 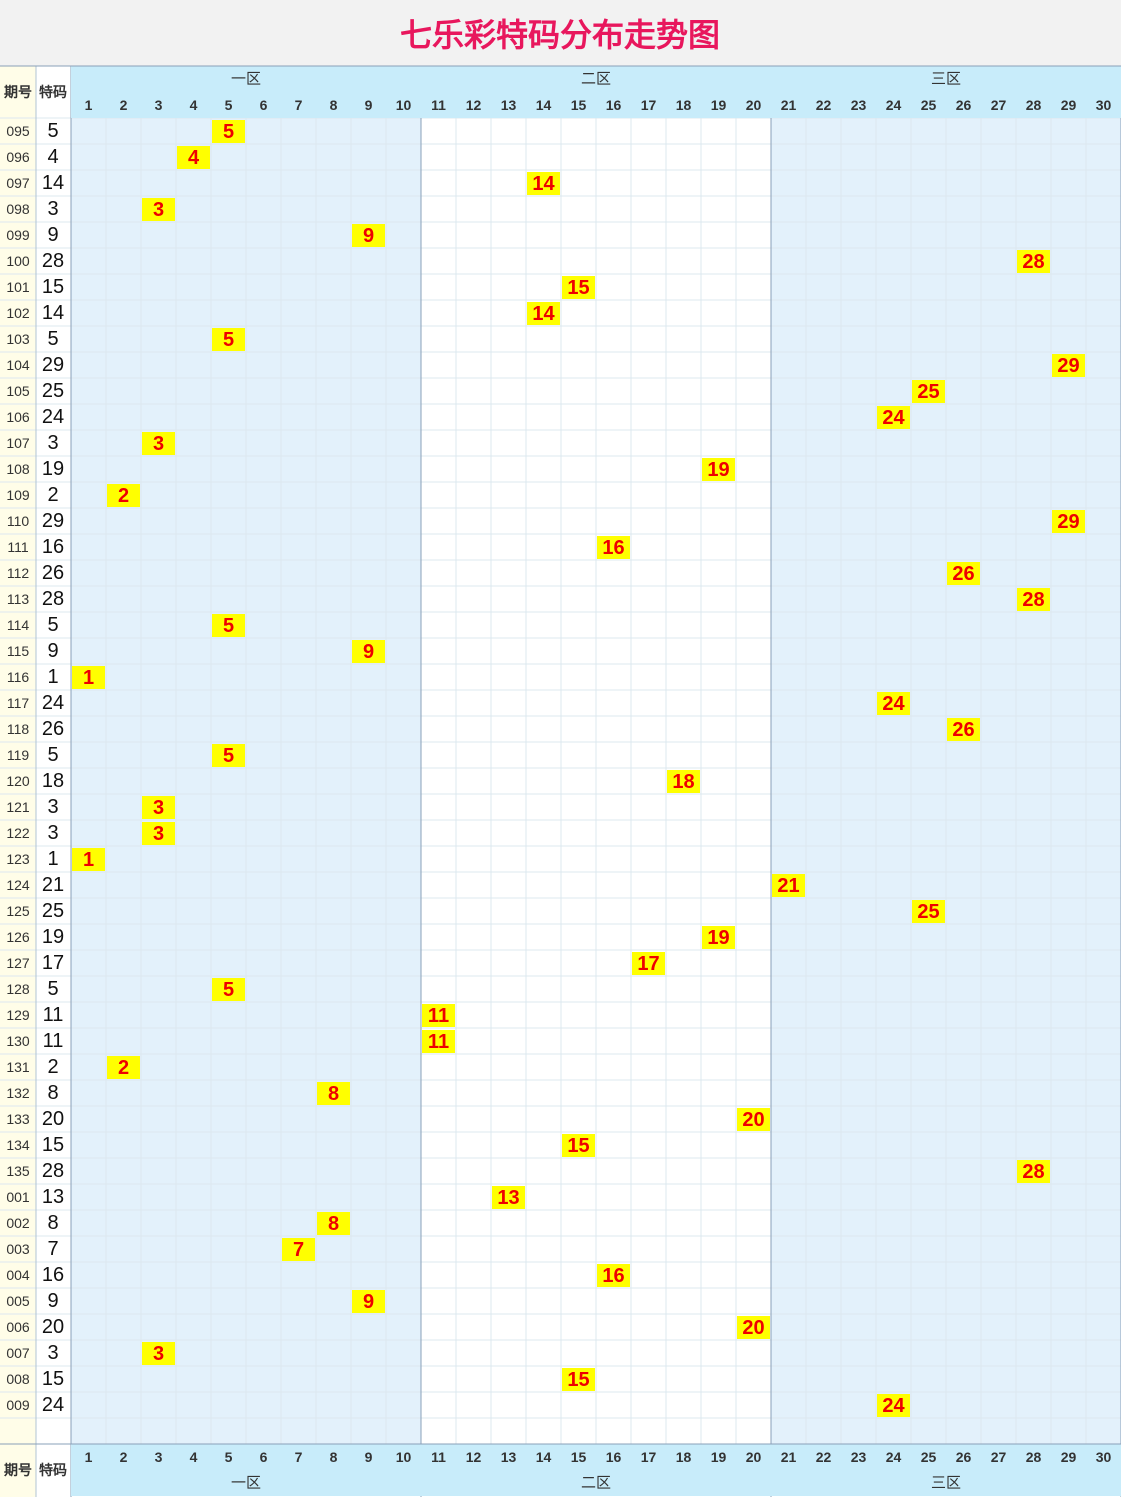 I want to click on column-label: 7, so click(x=299, y=105).